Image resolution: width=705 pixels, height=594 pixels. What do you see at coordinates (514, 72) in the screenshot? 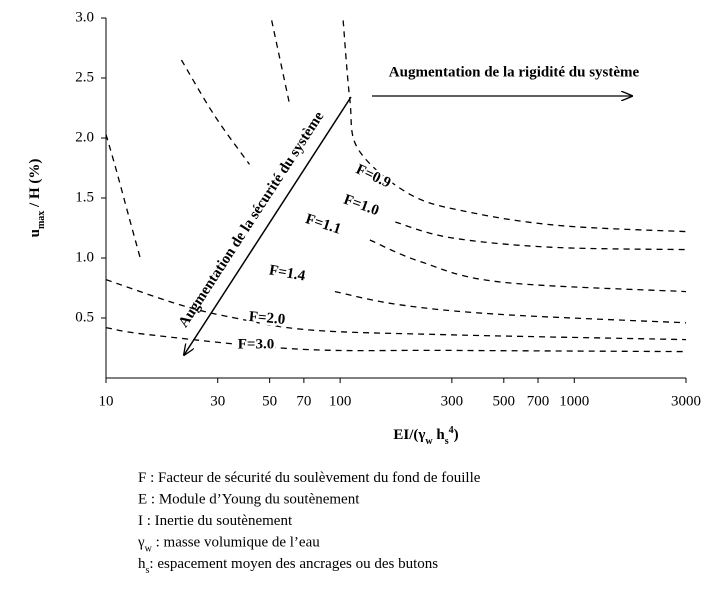
I see `annotation: Augmentation de la rigidité du système` at bounding box center [514, 72].